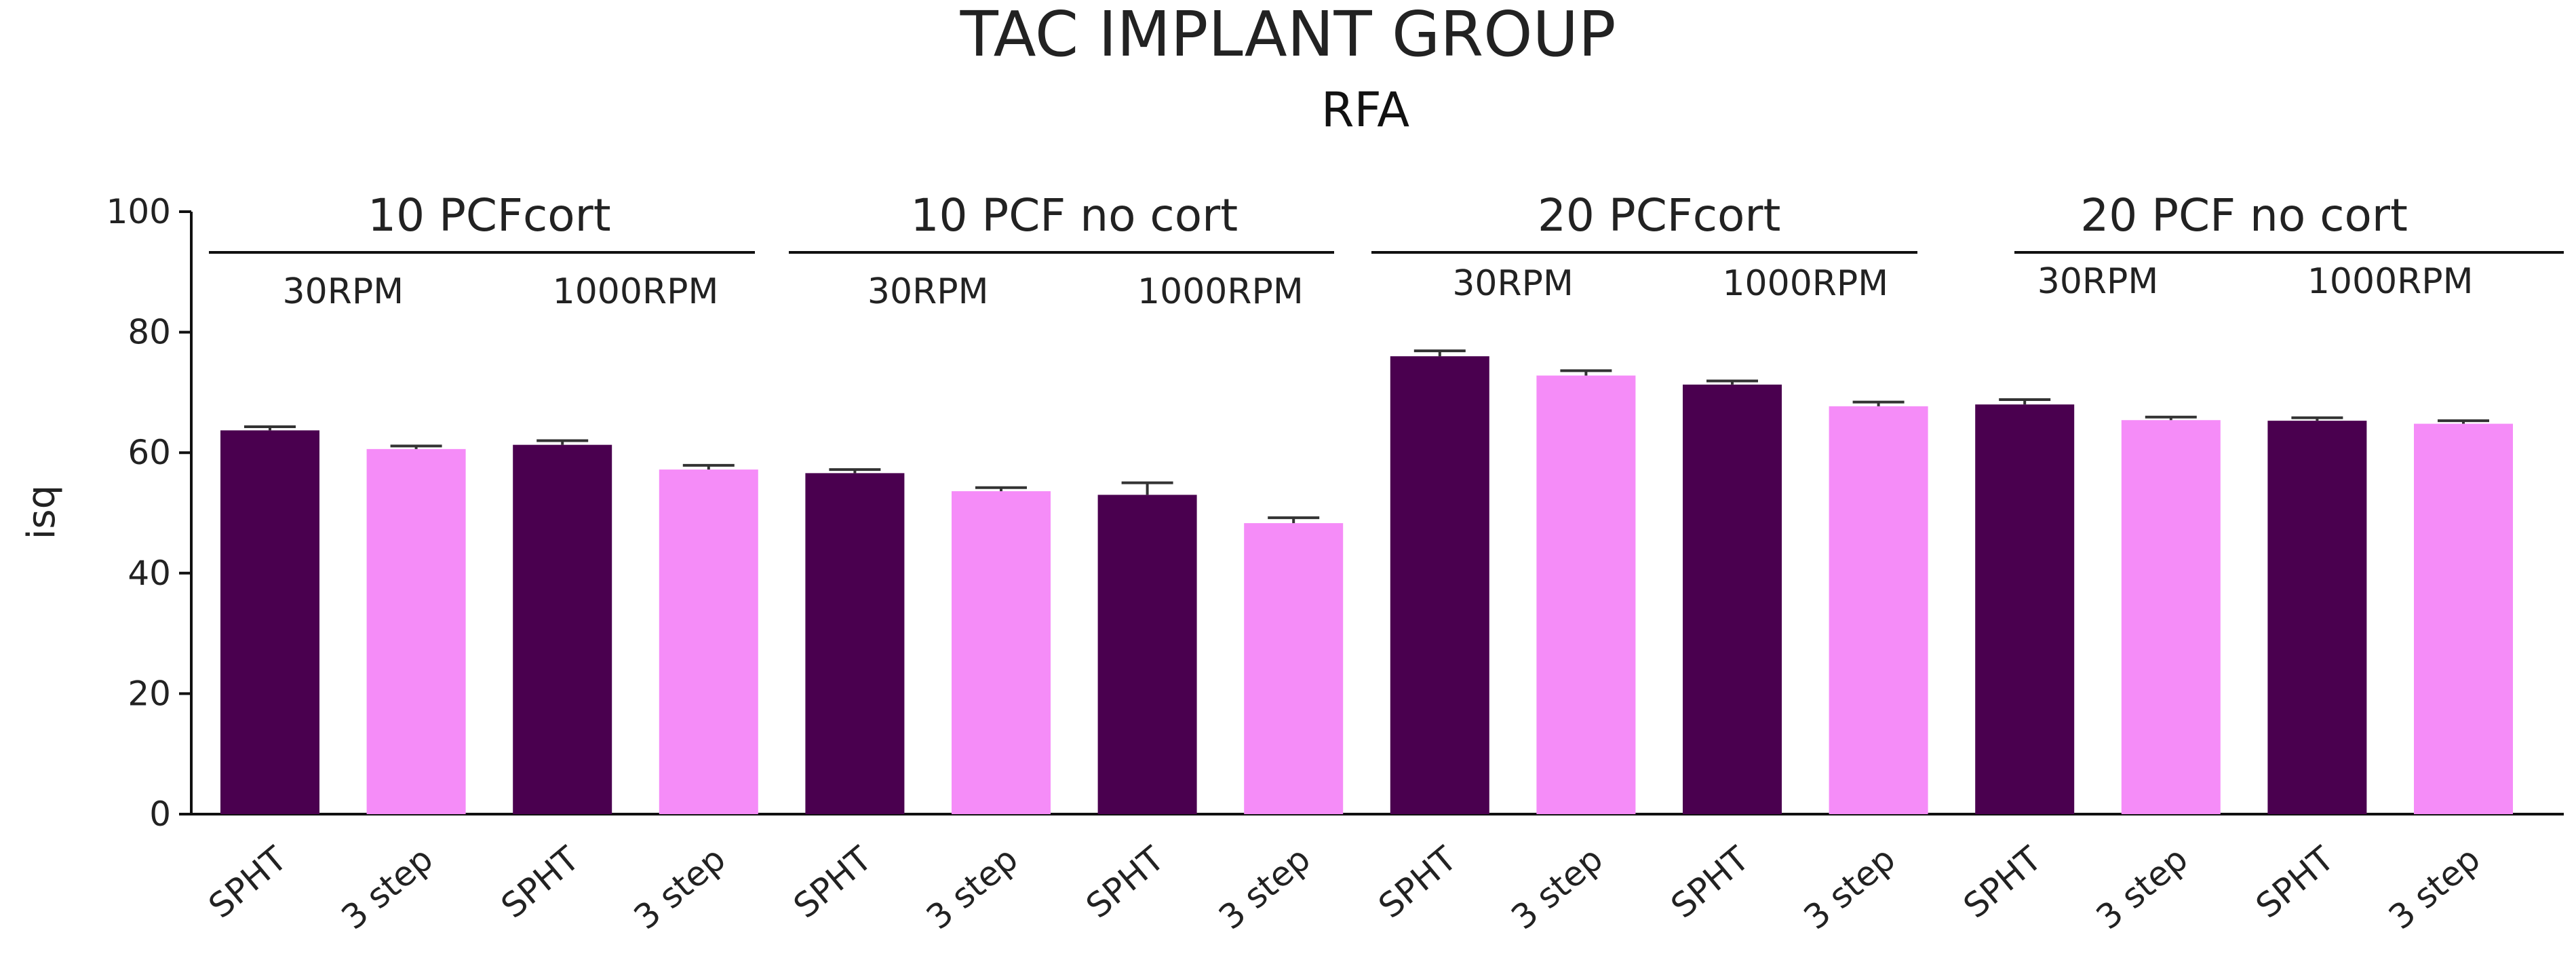 This screenshot has width=2576, height=960. What do you see at coordinates (149, 573) in the screenshot?
I see `y-tick-label: 40` at bounding box center [149, 573].